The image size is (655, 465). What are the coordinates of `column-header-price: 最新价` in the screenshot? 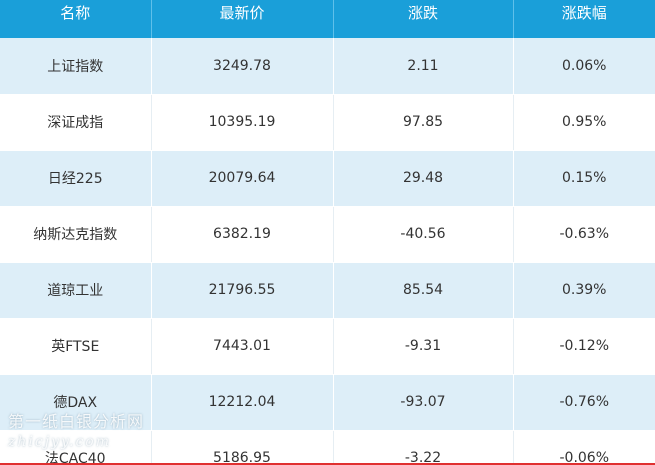 It's located at (242, 19).